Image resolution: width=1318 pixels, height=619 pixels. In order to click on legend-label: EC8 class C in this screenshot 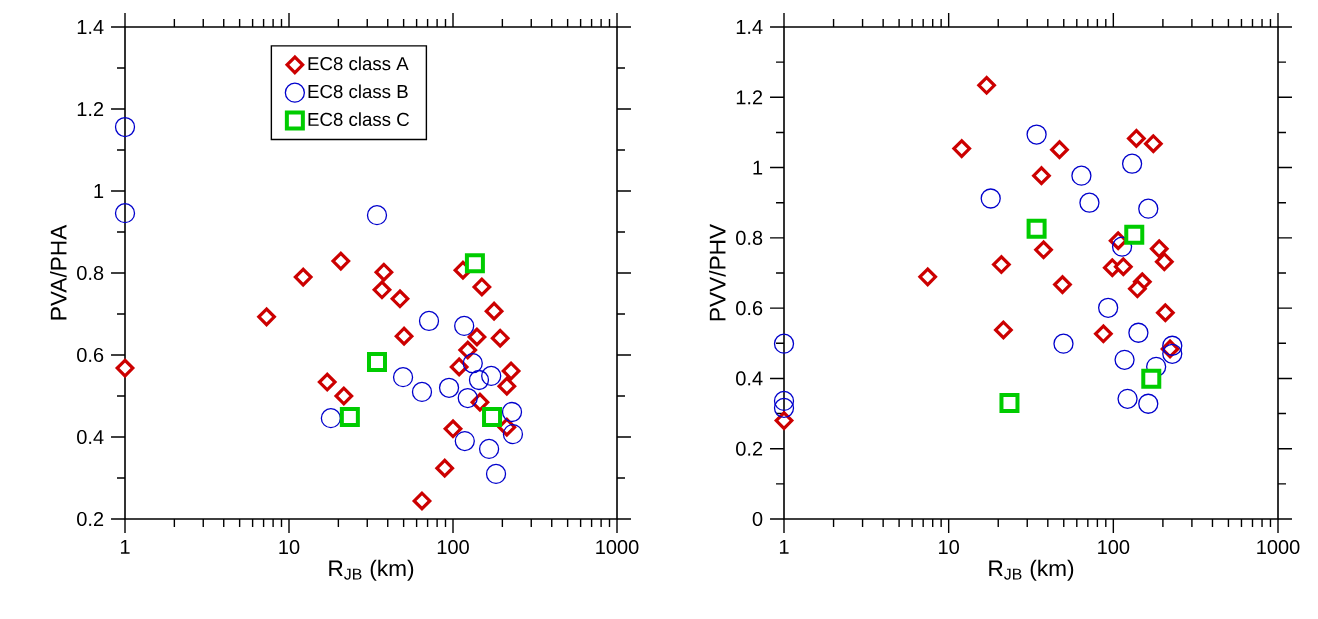, I will do `click(358, 119)`.